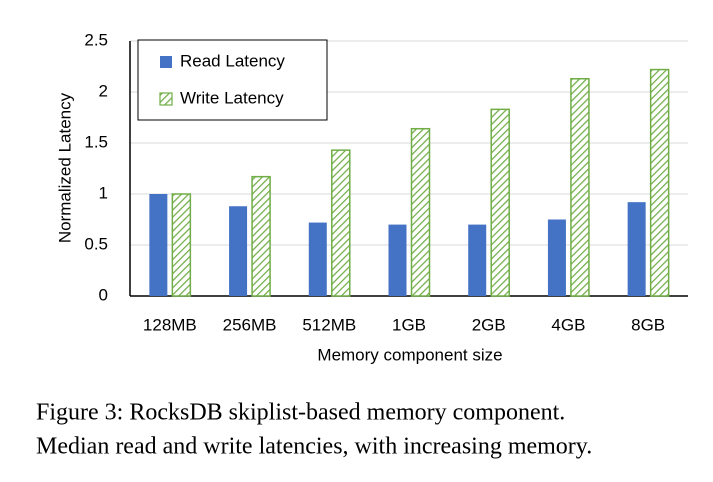  What do you see at coordinates (329, 324) in the screenshot?
I see `x-tick-label: 512MB` at bounding box center [329, 324].